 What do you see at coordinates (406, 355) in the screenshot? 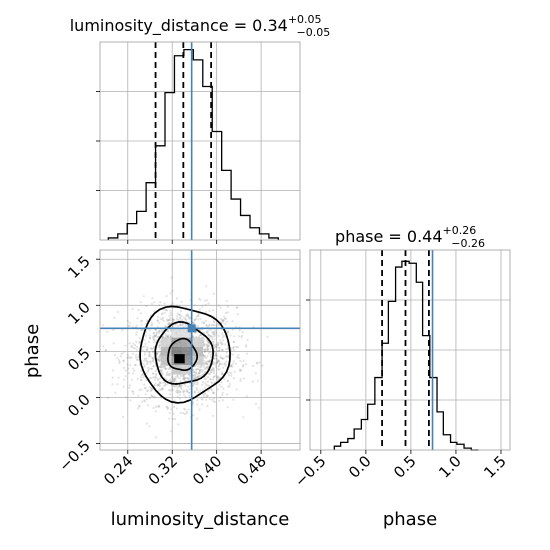
I see `histogram-outline` at bounding box center [406, 355].